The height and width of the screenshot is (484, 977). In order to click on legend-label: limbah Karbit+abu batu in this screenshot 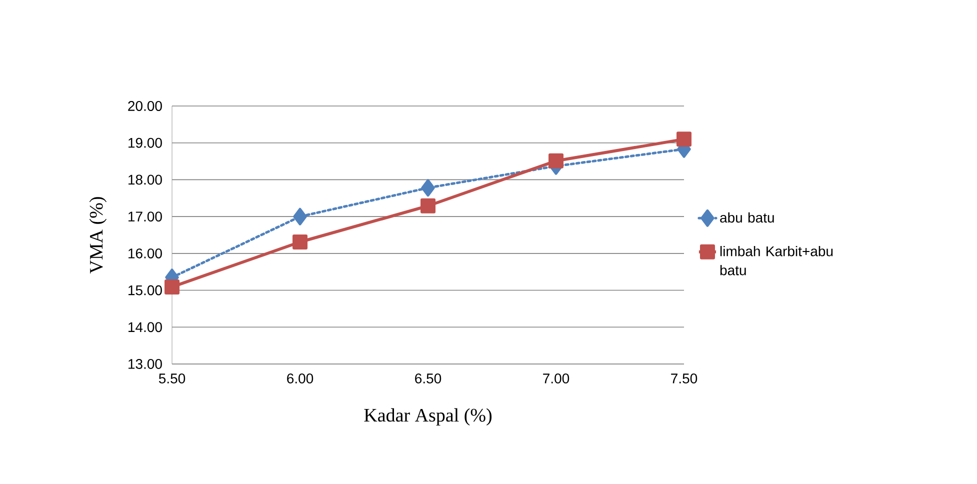, I will do `click(776, 261)`.